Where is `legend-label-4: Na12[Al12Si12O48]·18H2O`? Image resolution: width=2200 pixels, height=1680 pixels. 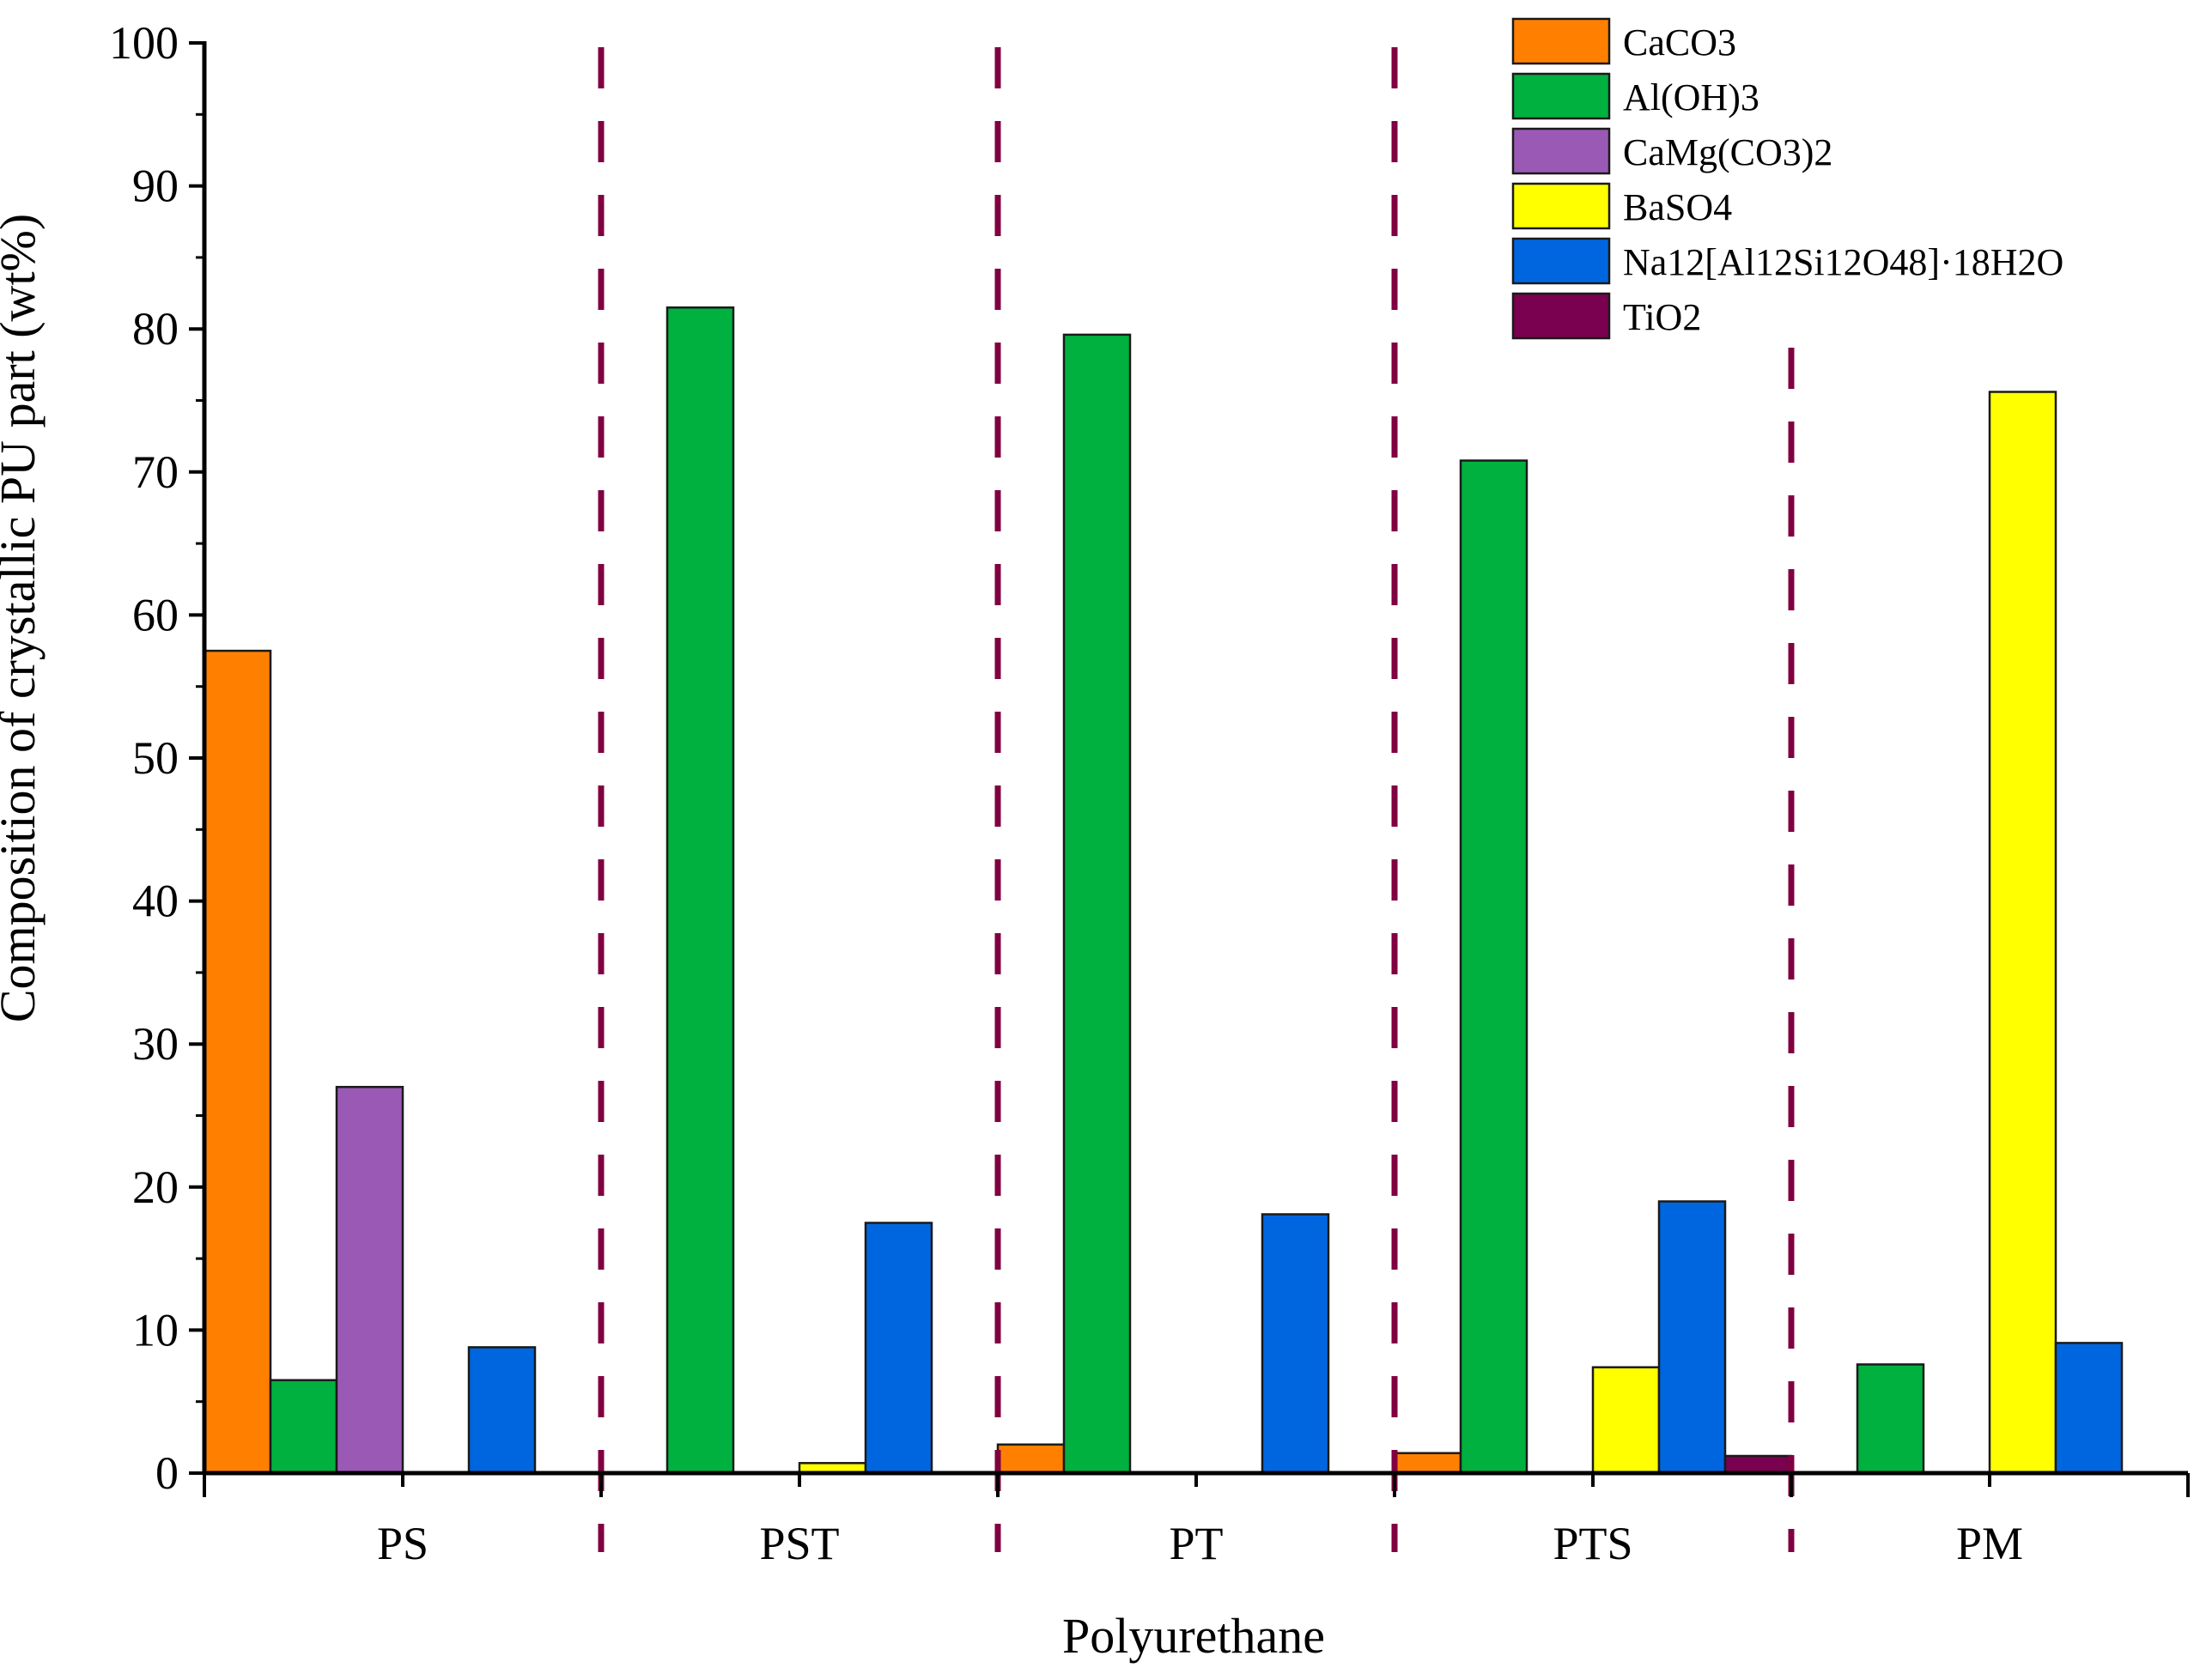
legend-label-4: Na12[Al12Si12O48]·18H2O is located at coordinates (1843, 262).